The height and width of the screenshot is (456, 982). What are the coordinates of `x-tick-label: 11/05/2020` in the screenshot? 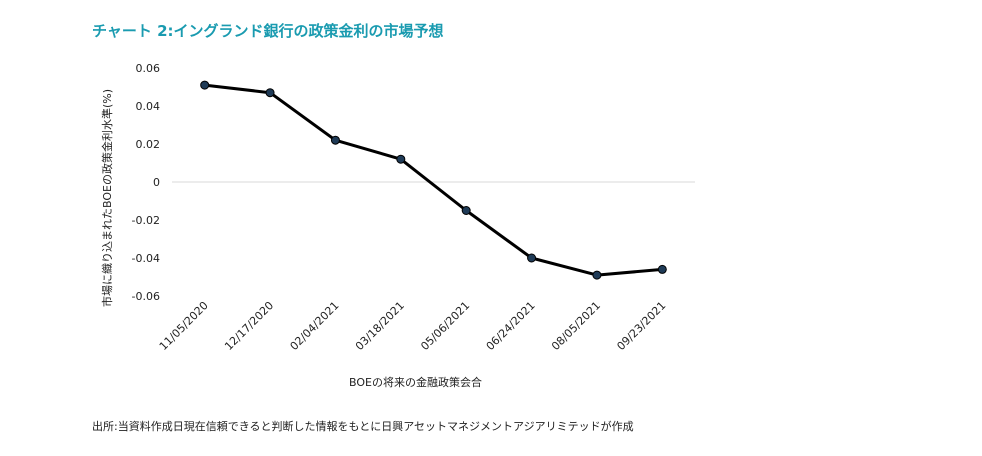 It's located at (184, 326).